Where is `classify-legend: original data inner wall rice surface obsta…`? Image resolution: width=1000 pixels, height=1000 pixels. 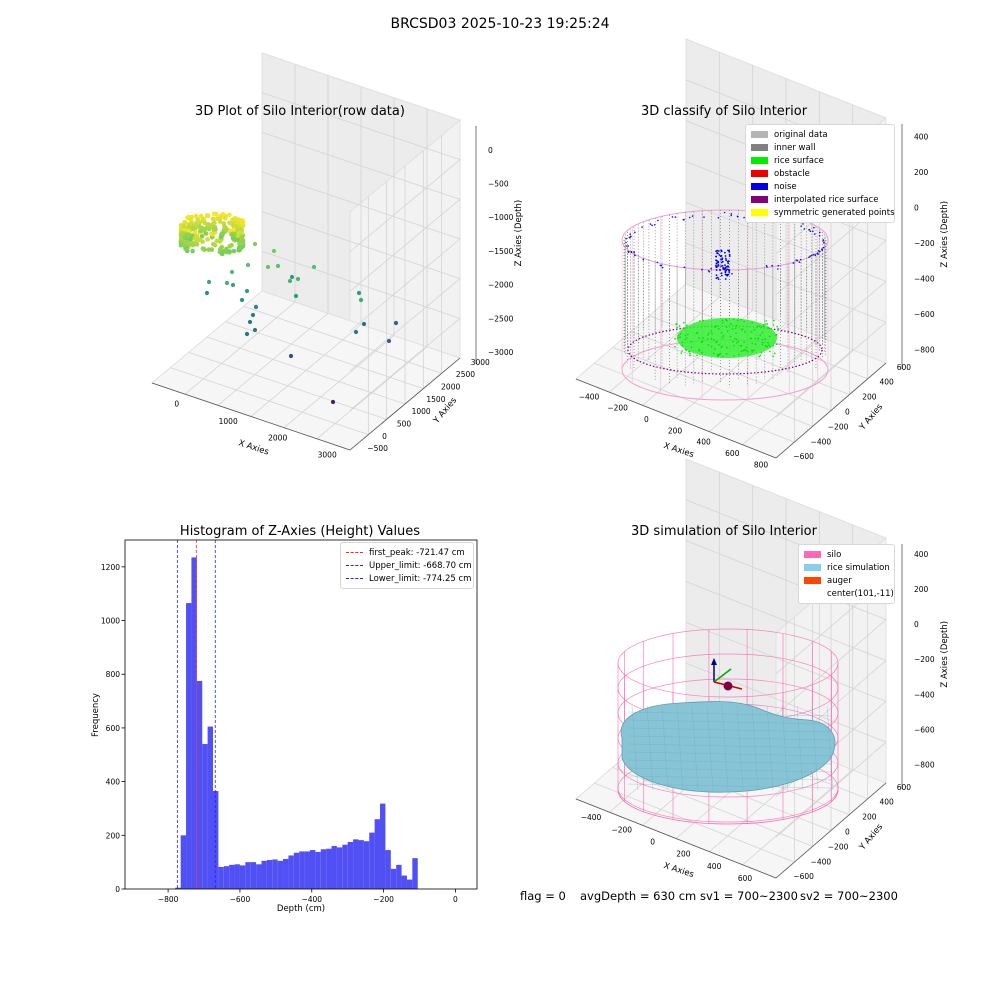
classify-legend: original data inner wall rice surface obsta… is located at coordinates (820, 173).